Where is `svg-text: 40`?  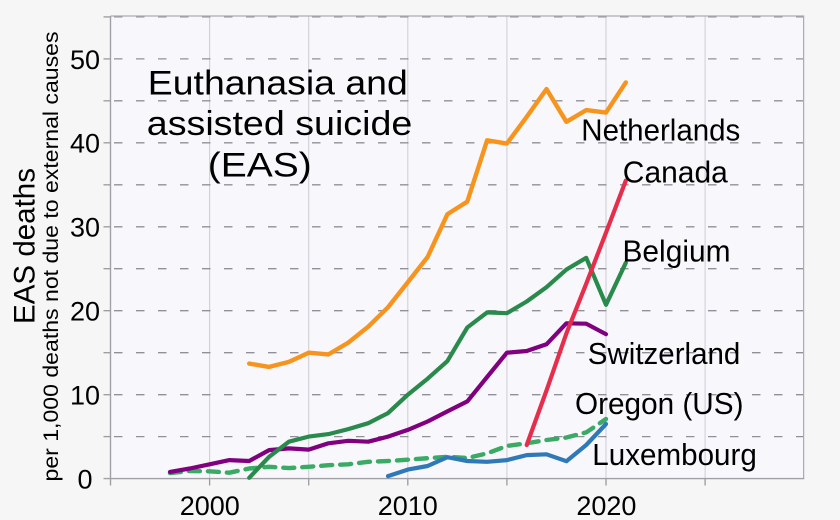 svg-text: 40 is located at coordinates (85, 144).